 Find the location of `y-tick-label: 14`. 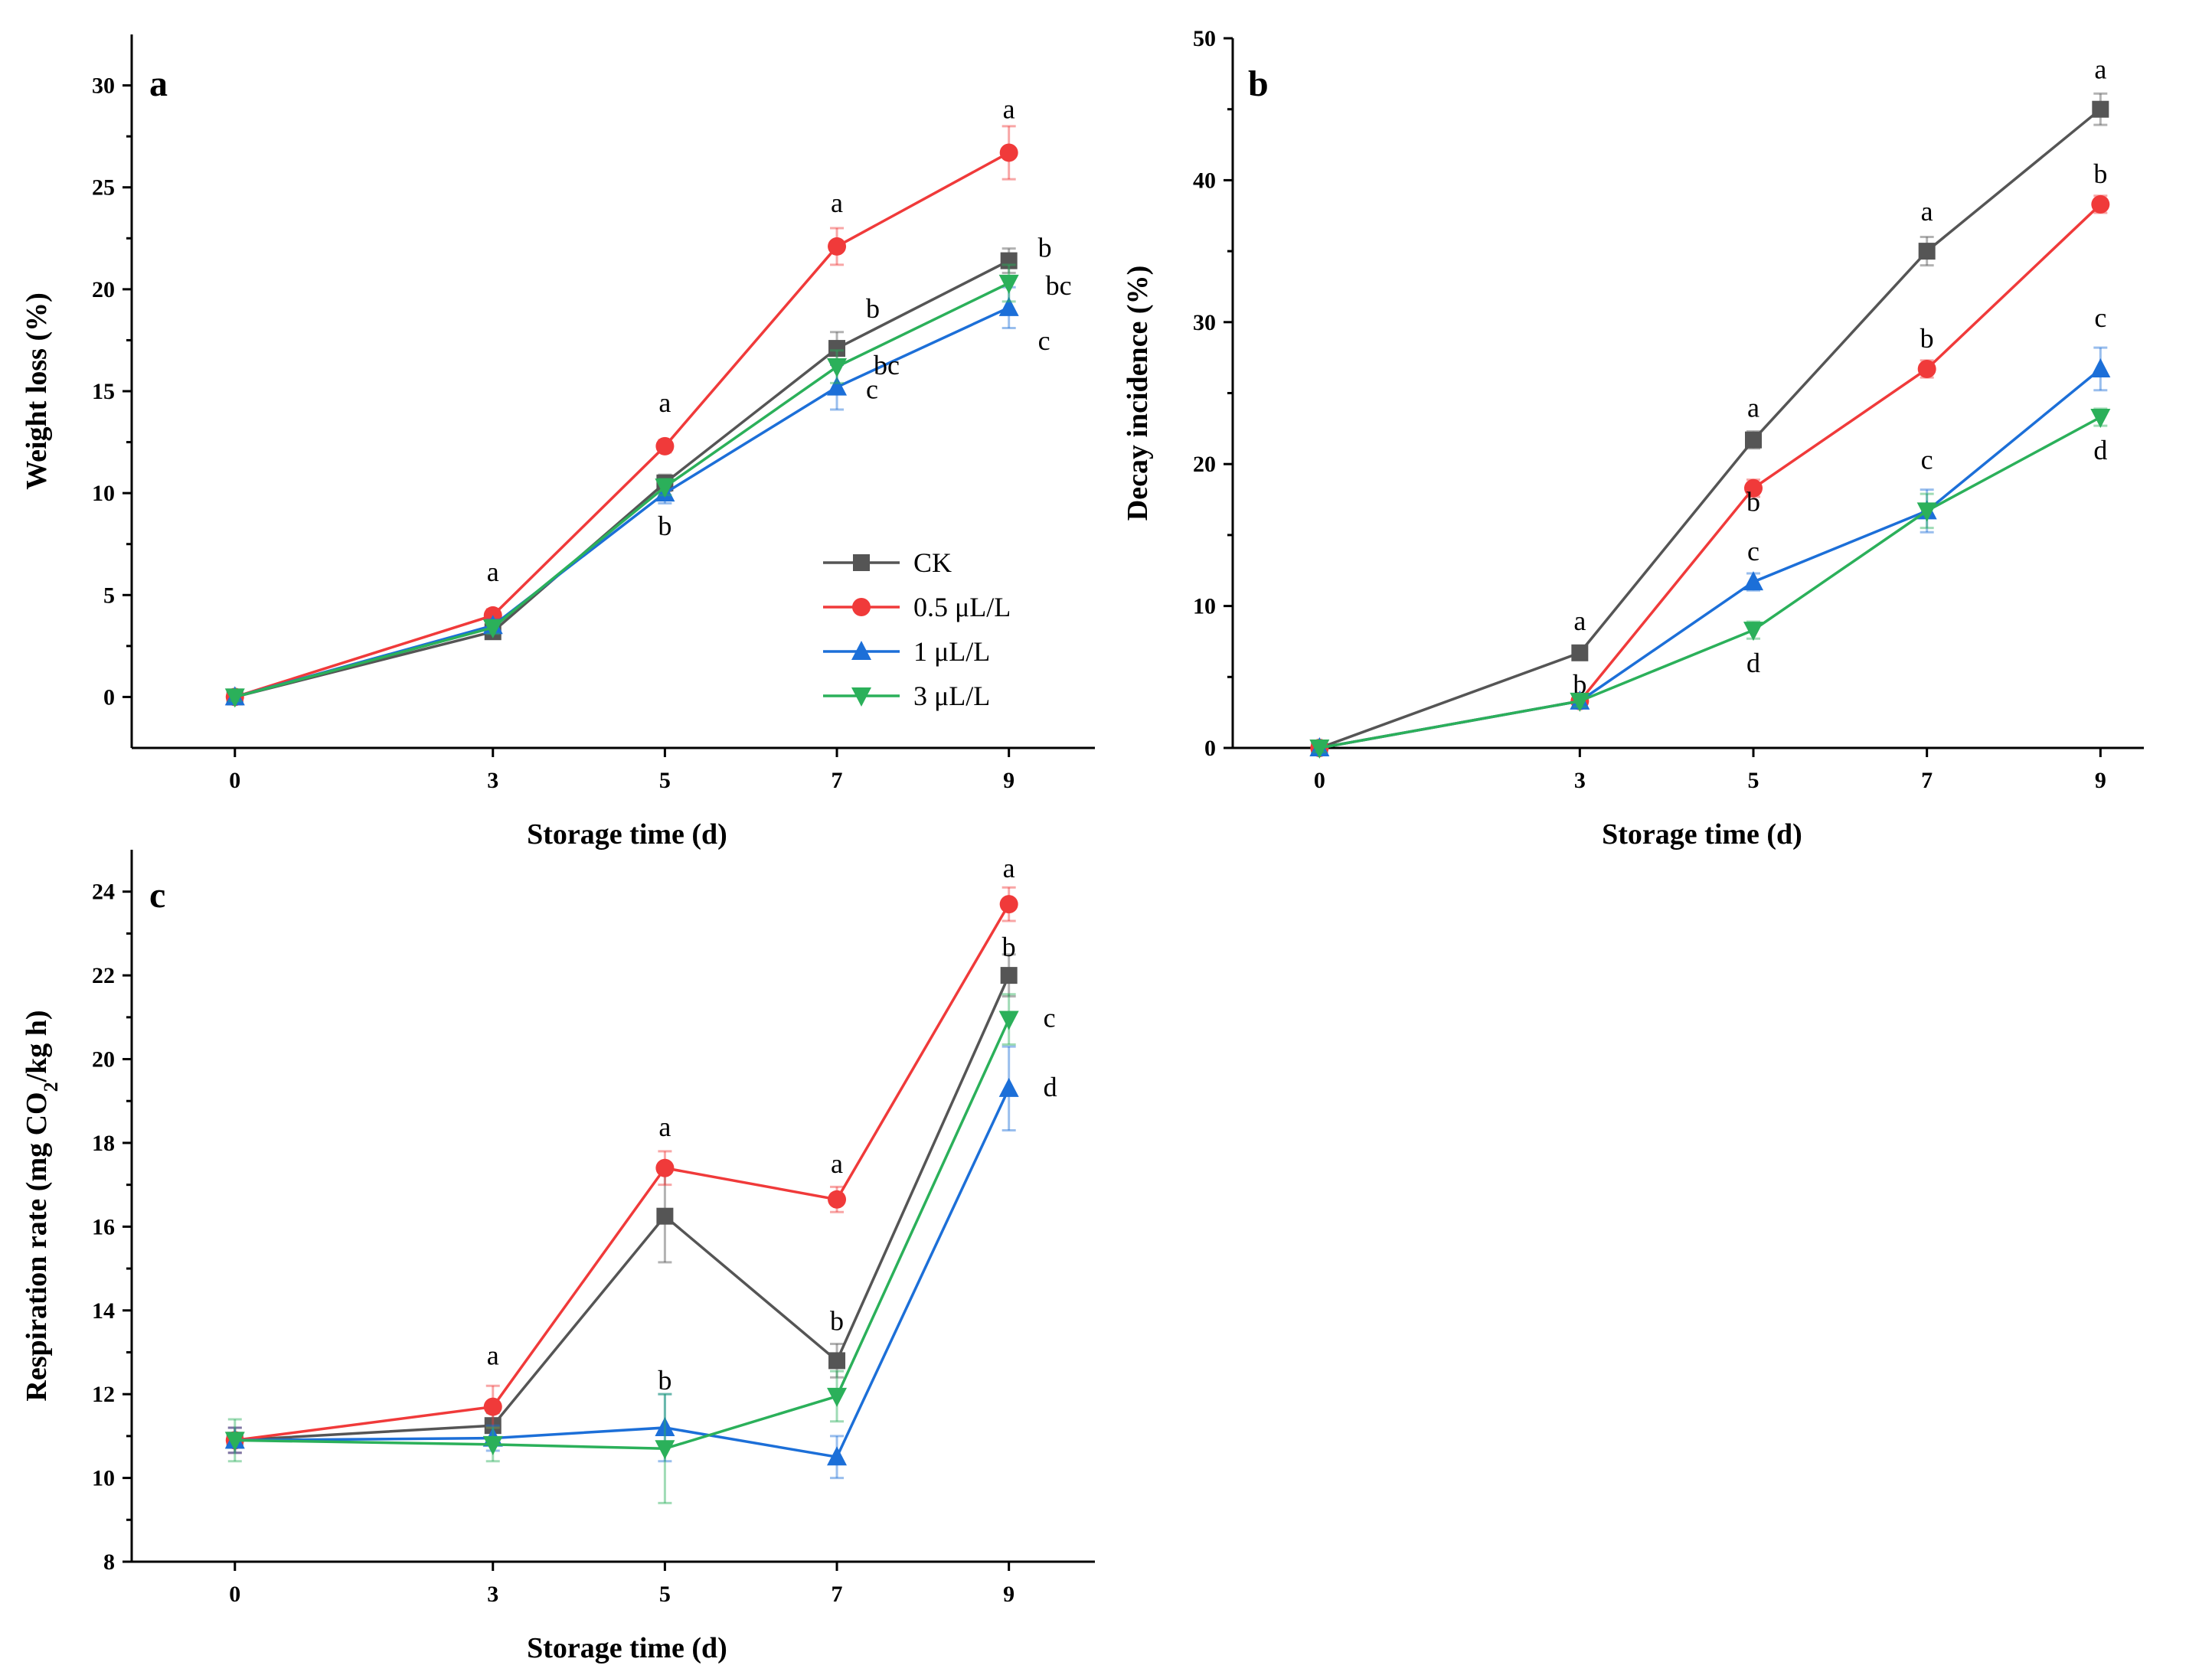

y-tick-label: 14 is located at coordinates (103, 1311).